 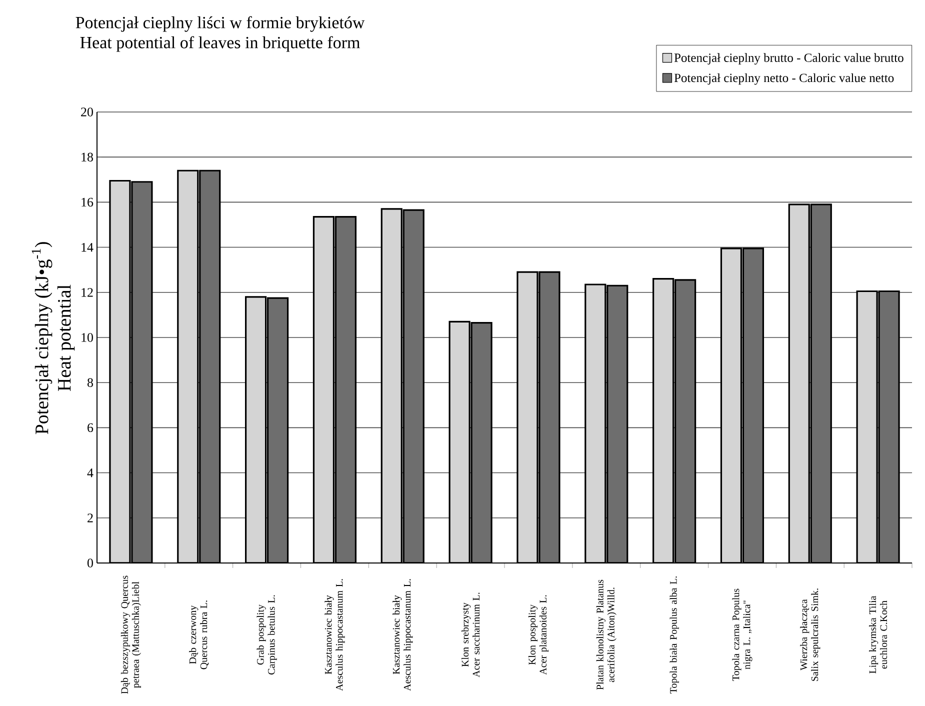 What do you see at coordinates (66, 337) in the screenshot?
I see `text: Heat potential` at bounding box center [66, 337].